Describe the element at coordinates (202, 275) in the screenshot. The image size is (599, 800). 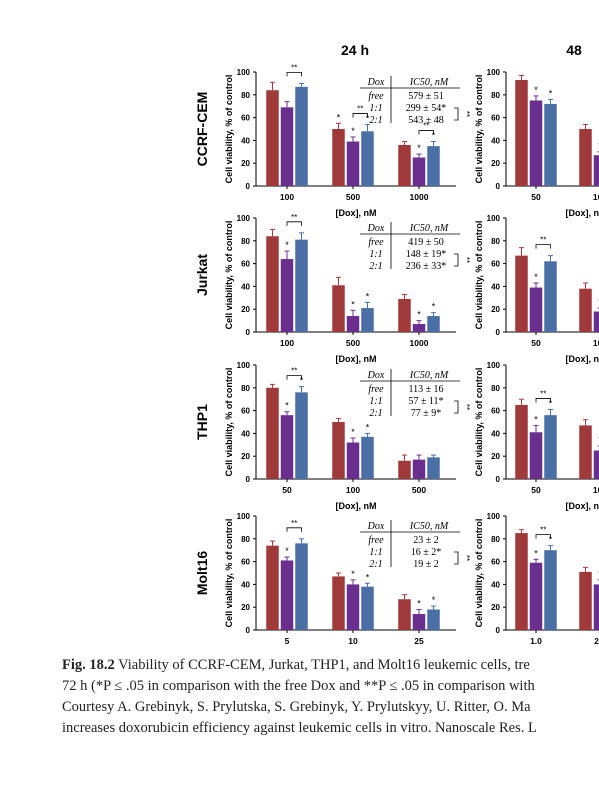
I see `row-title: Jurkat` at that location.